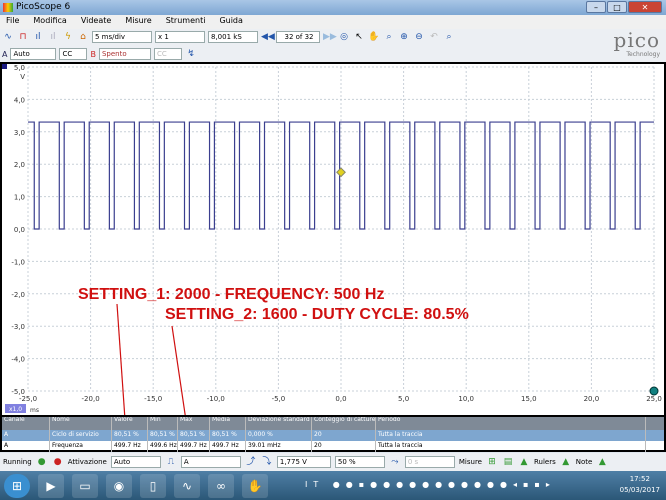 Image resolution: width=666 pixels, height=500 pixels. What do you see at coordinates (19, 198) in the screenshot?
I see `y-tick-label: 1,0` at bounding box center [19, 198].